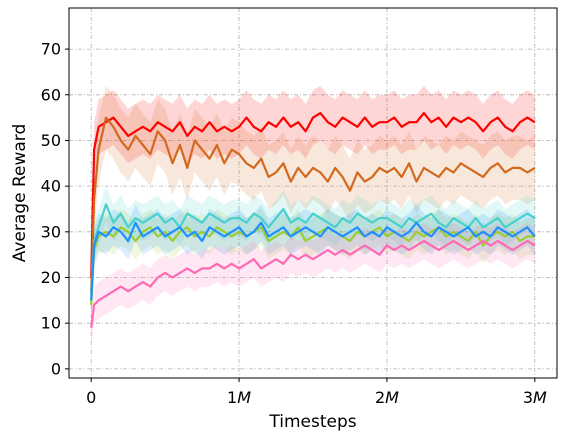 This screenshot has height=442, width=575. Describe the element at coordinates (239, 397) in the screenshot. I see `x-tick-label: 1M` at that location.